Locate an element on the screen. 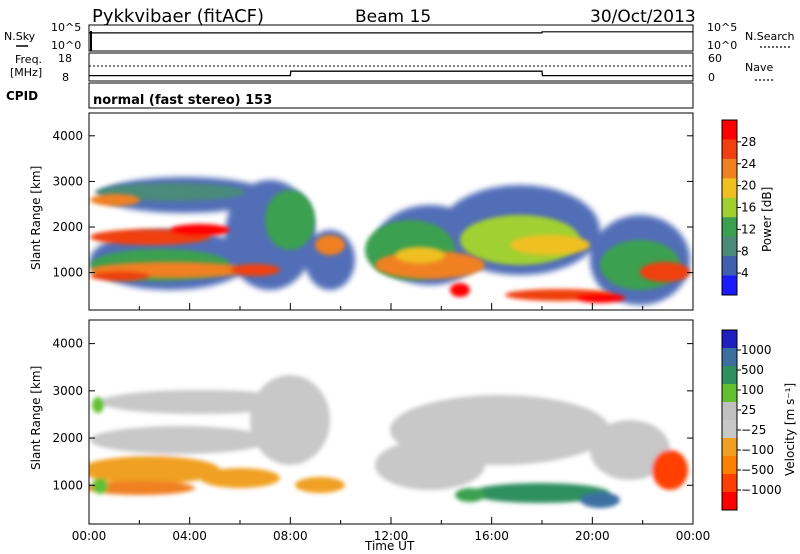  power-y-tick-label: 4000 is located at coordinates (67, 136).